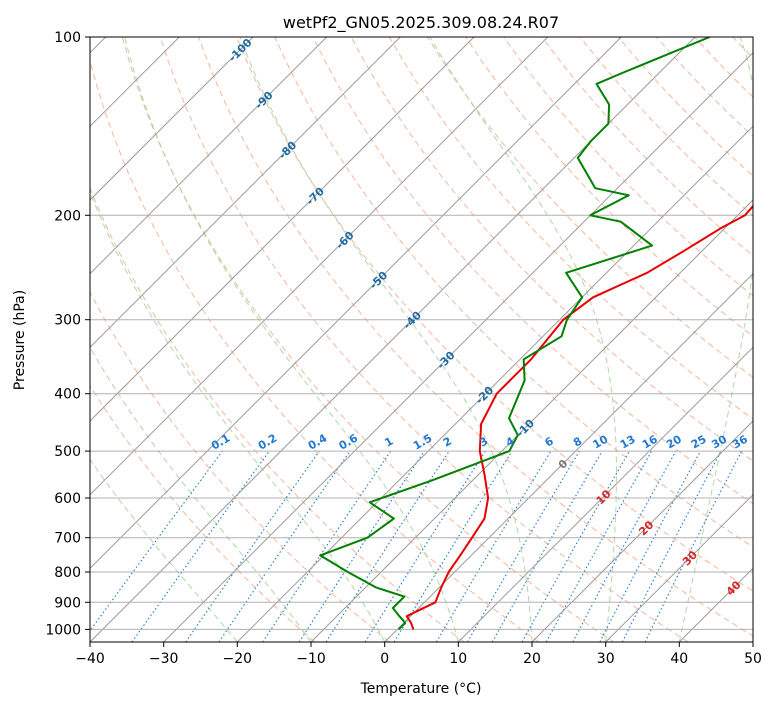 This screenshot has width=775, height=708. What do you see at coordinates (753, 659) in the screenshot?
I see `x-tick-label: 50` at bounding box center [753, 659].